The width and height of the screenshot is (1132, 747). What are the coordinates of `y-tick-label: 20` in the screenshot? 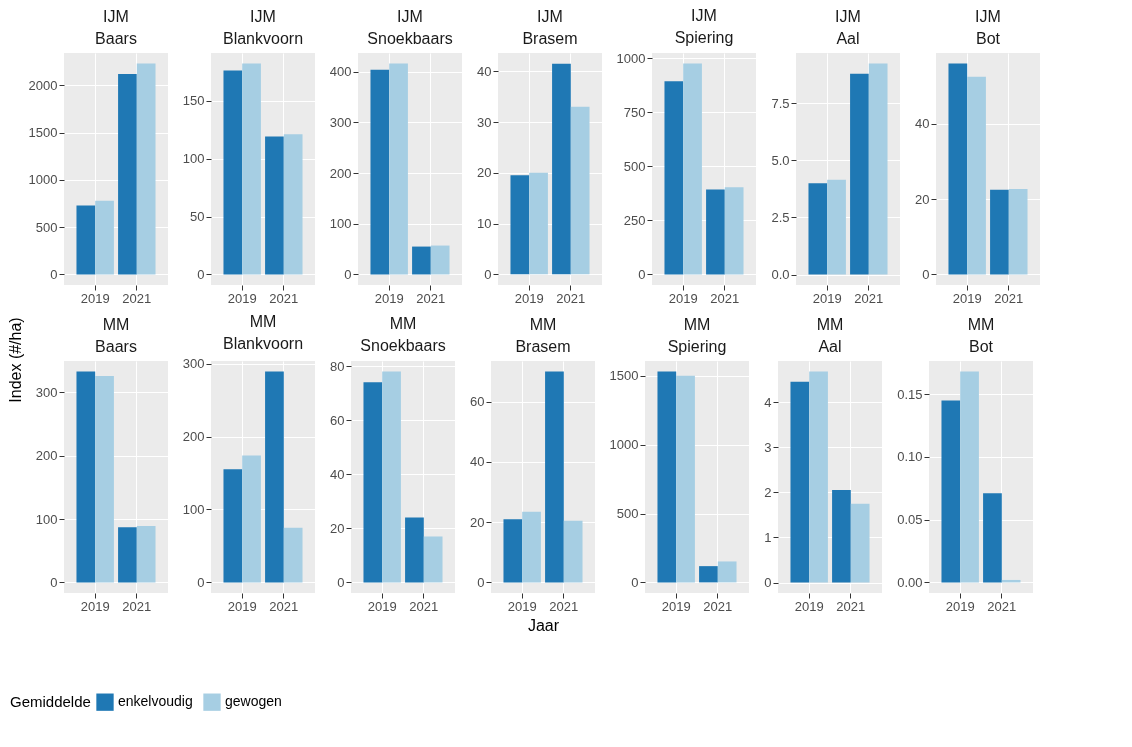 It's located at (337, 528).